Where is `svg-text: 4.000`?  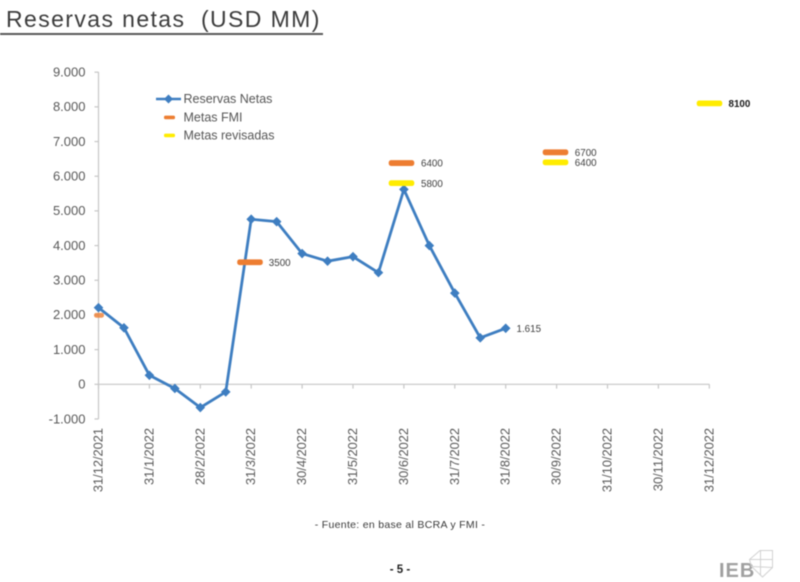
svg-text: 4.000 is located at coordinates (69, 245).